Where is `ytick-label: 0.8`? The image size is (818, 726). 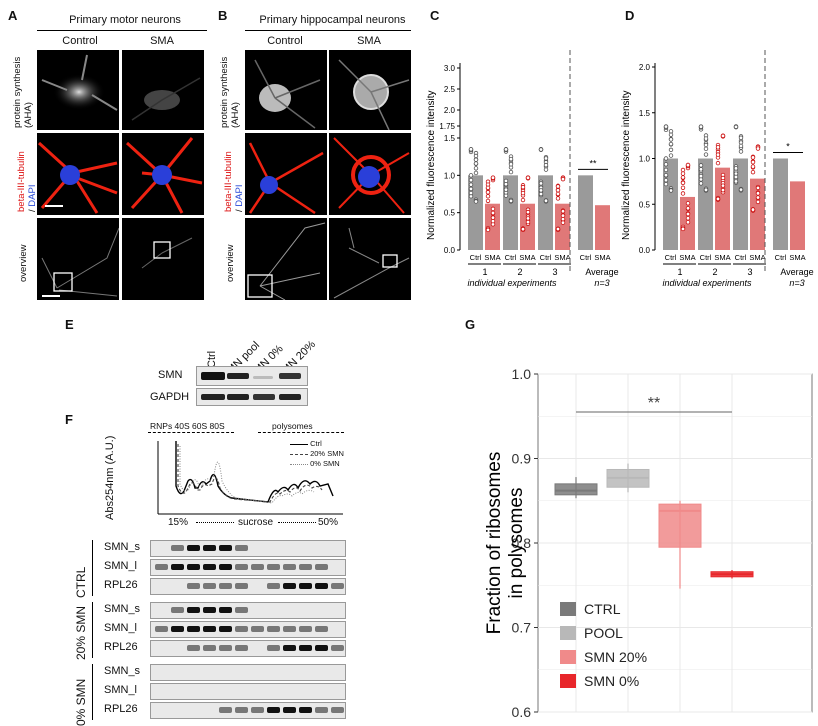 ytick-label: 0.8 is located at coordinates (522, 543).